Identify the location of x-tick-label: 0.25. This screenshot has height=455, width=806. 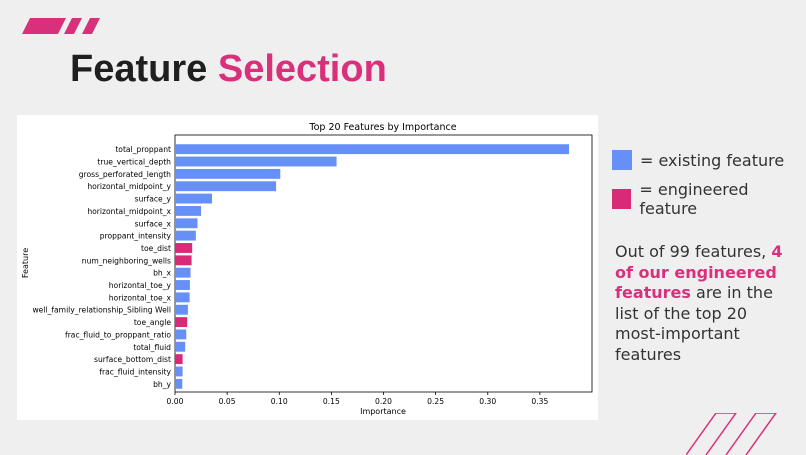
(435, 401).